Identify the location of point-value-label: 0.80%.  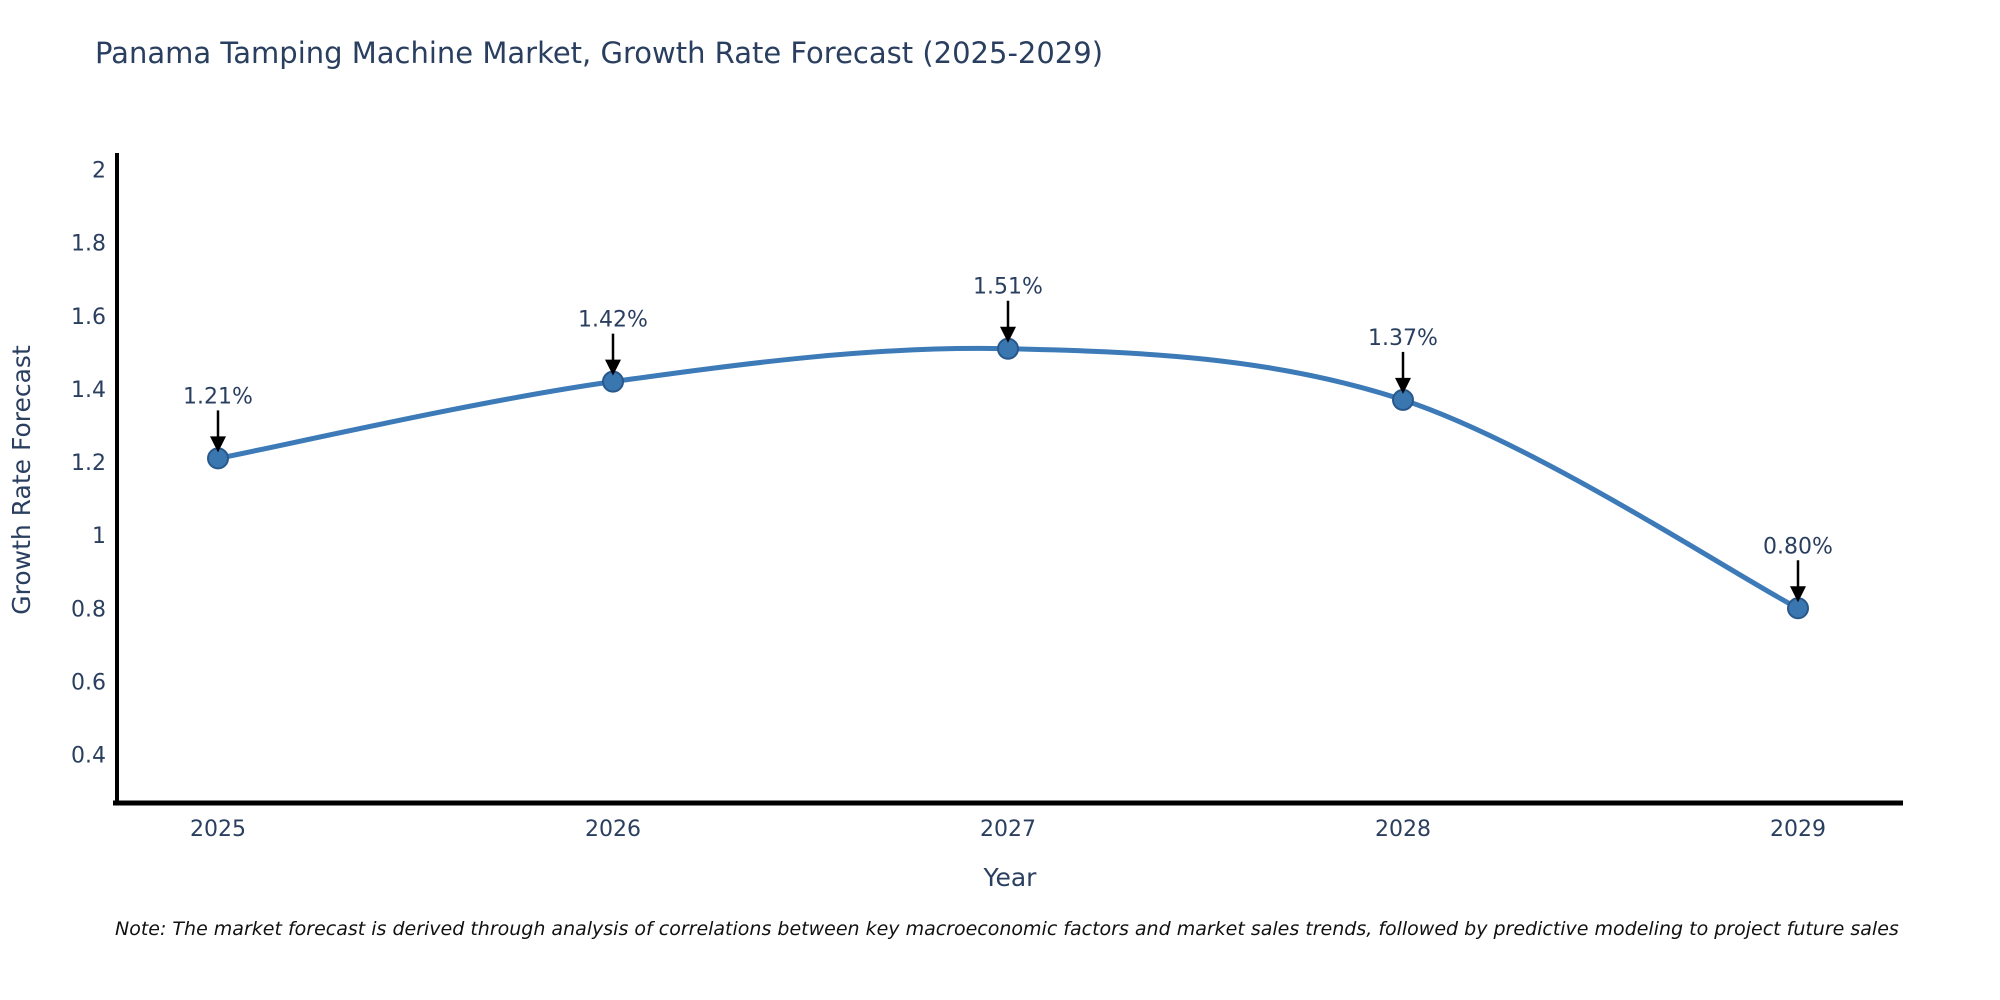
(1798, 546).